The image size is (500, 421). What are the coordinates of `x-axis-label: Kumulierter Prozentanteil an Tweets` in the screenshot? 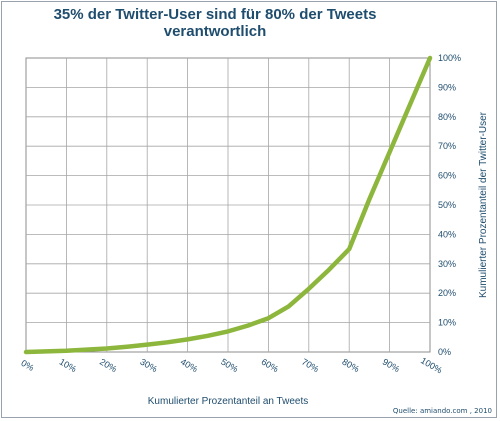 It's located at (228, 401).